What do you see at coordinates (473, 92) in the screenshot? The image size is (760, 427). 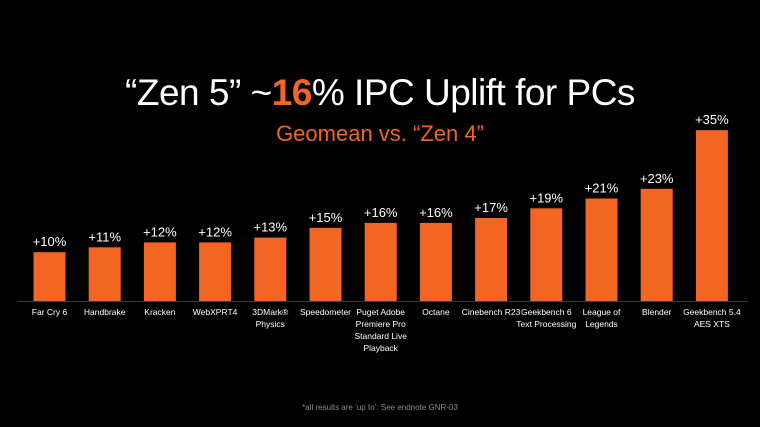 I see `title-suffix: % IPC Uplift for PCs` at bounding box center [473, 92].